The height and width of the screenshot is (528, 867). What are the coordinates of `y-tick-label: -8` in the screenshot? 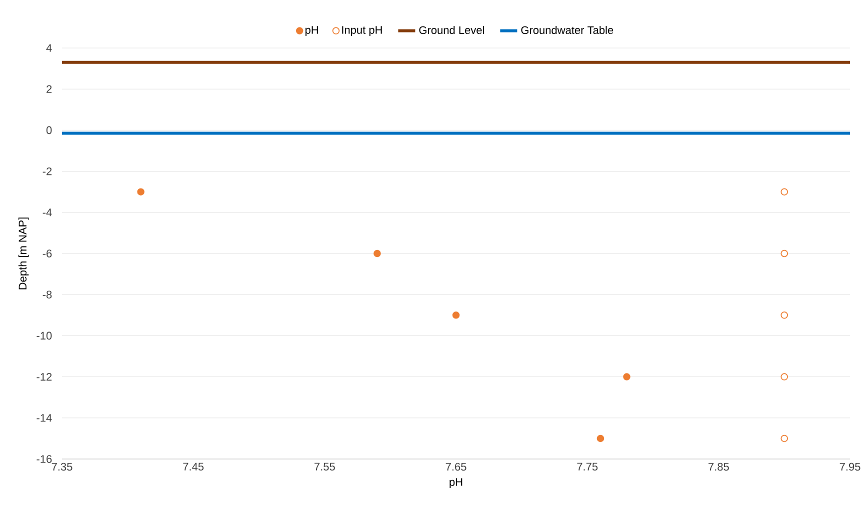 It's located at (47, 294).